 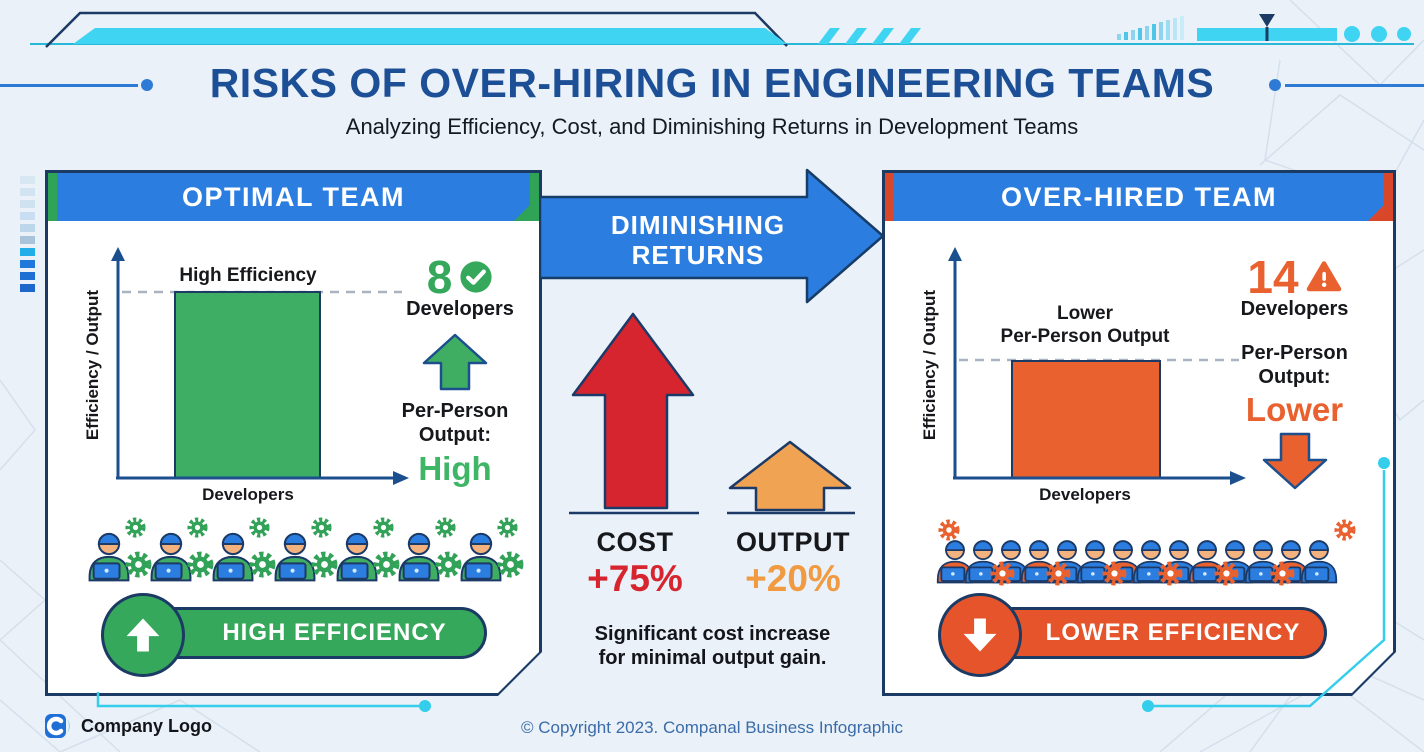 I want to click on equalizer-bars-icon, so click(x=1150, y=28).